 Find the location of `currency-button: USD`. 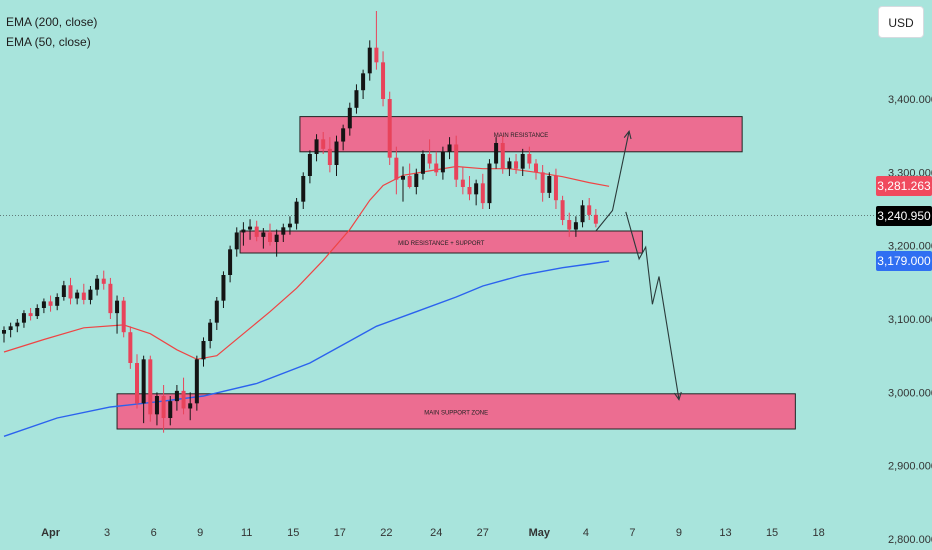

currency-button: USD is located at coordinates (901, 22).